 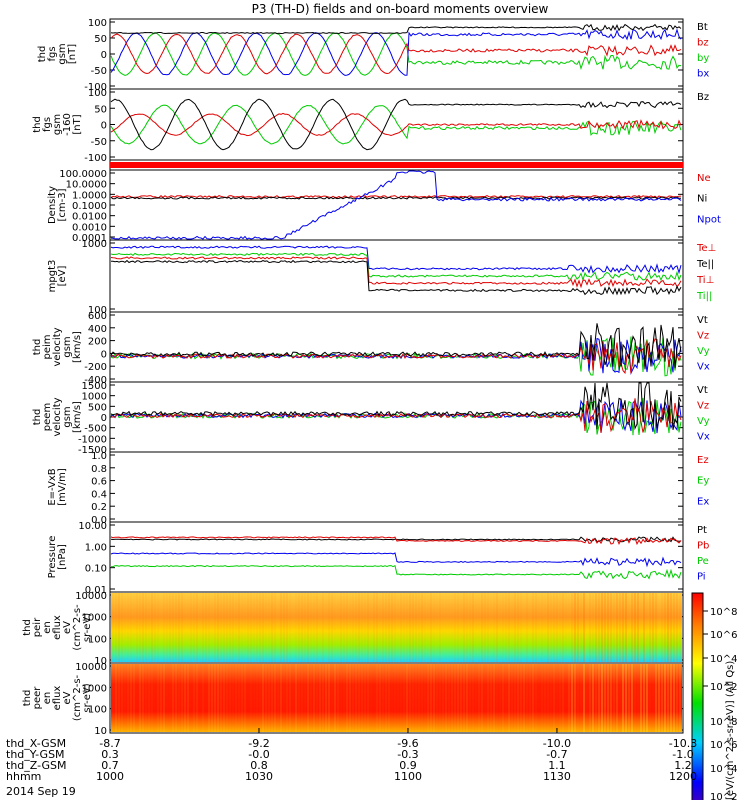 What do you see at coordinates (94, 397) in the screenshot?
I see `y-tick-label: 1000` at bounding box center [94, 397].